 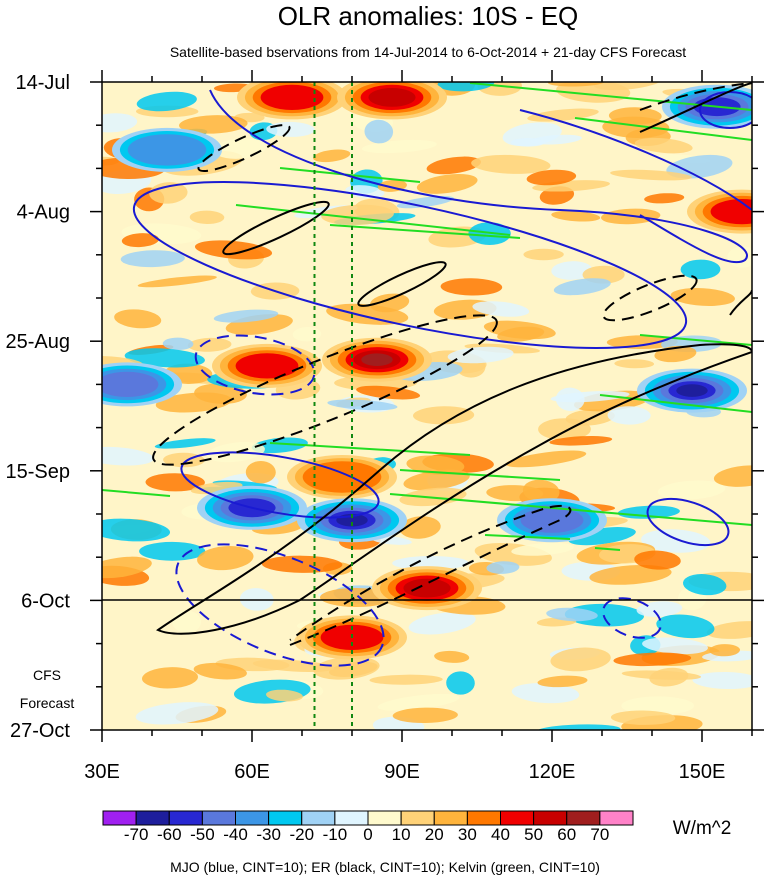 I want to click on y-tick-label: 25-Aug, so click(x=38, y=342).